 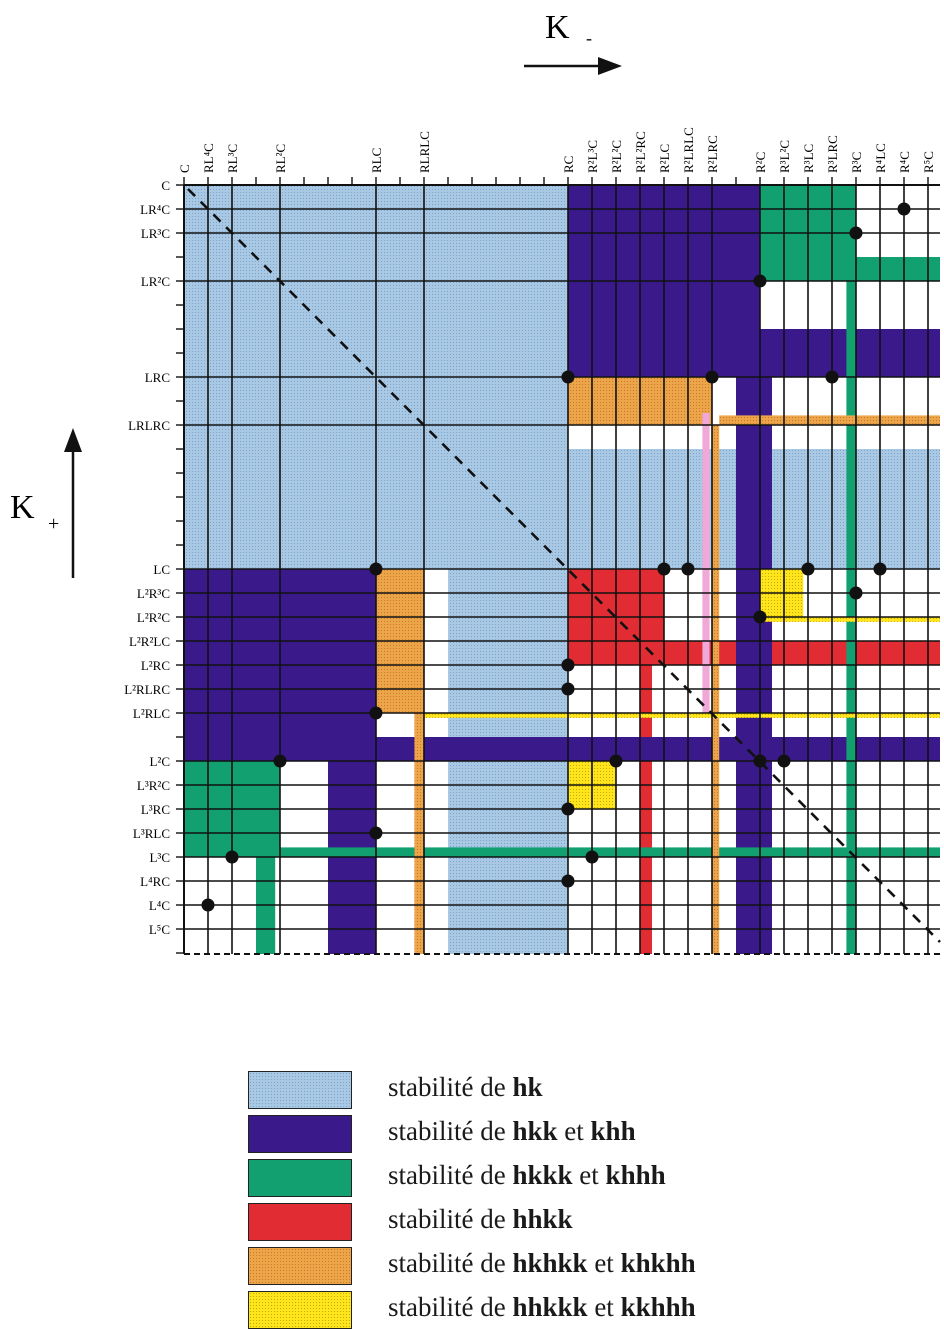 What do you see at coordinates (832, 154) in the screenshot?
I see `column-label: R³LRC` at bounding box center [832, 154].